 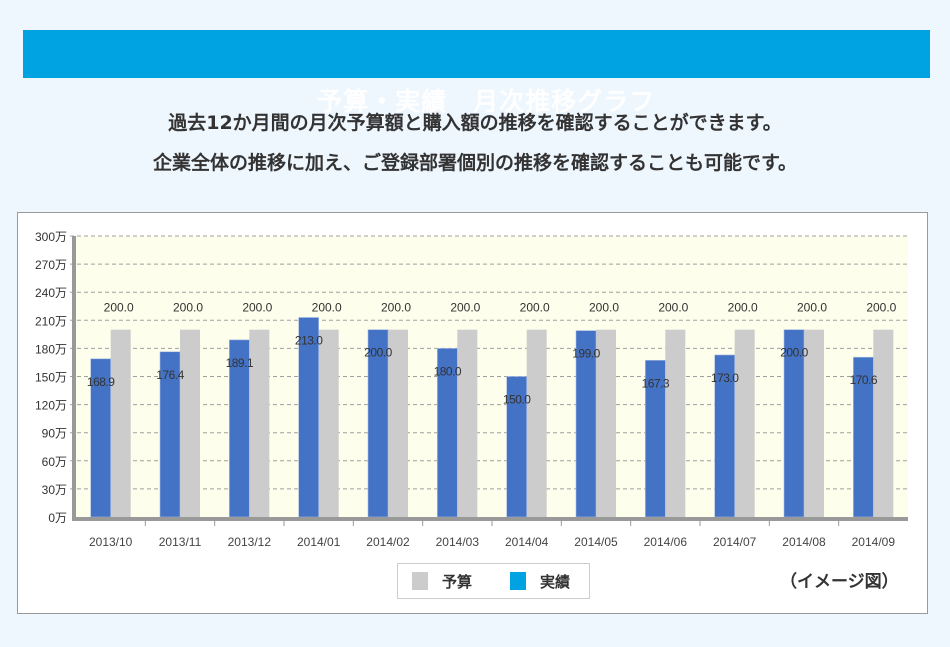 What do you see at coordinates (57, 518) in the screenshot?
I see `y-tick-label: 0万` at bounding box center [57, 518].